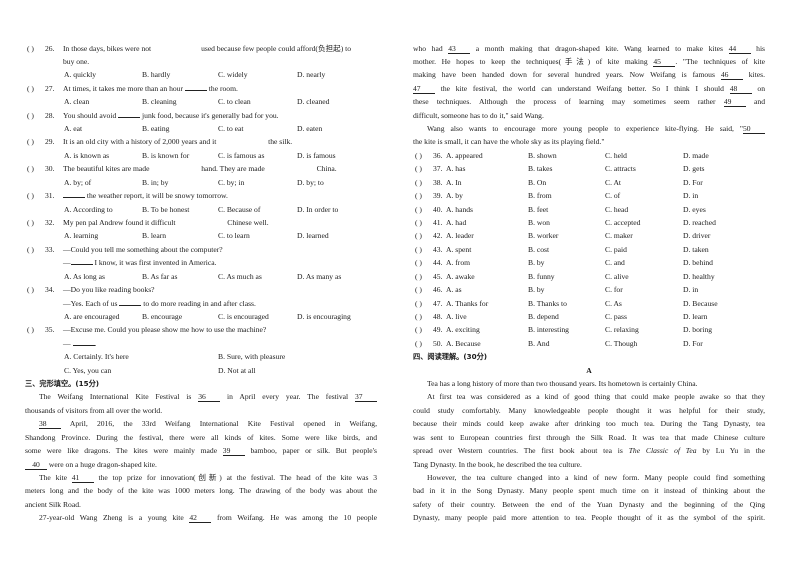 The image size is (794, 561). What do you see at coordinates (252, 357) in the screenshot?
I see `option-b: B. Sure, with pleasure` at bounding box center [252, 357].